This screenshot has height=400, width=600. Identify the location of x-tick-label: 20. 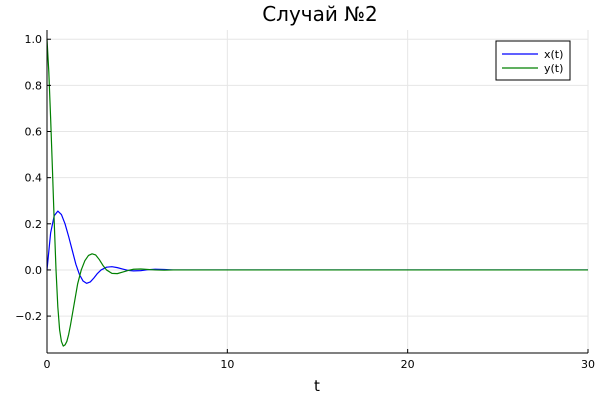
(408, 364).